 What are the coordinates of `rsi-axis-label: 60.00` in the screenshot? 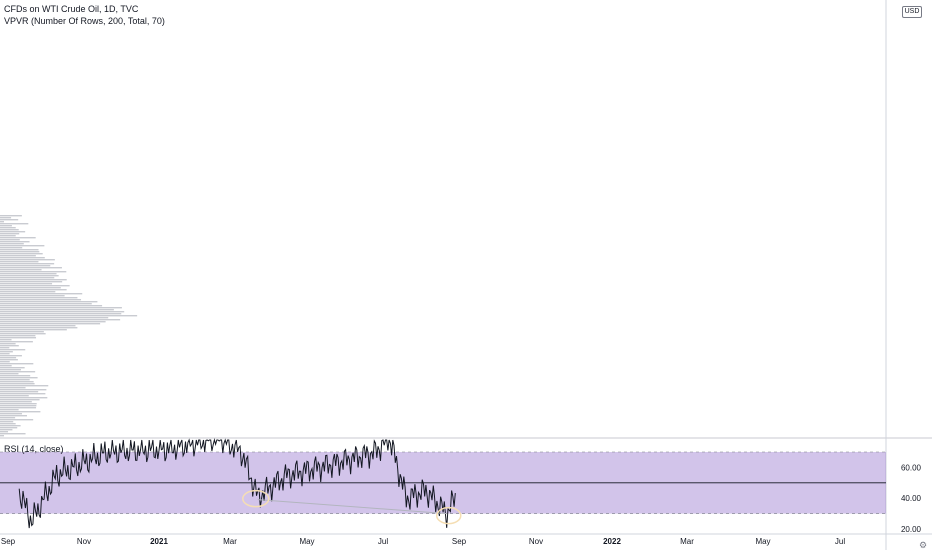 It's located at (911, 467).